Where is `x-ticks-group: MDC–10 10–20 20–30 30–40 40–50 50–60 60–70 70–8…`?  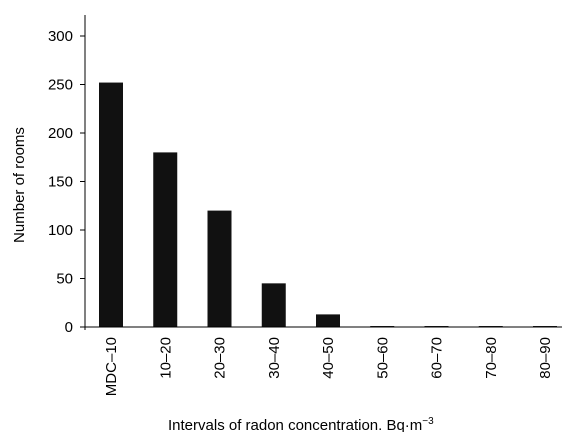 x-ticks-group: MDC–10 10–20 20–30 30–40 40–50 50–60 60–70 70–8… is located at coordinates (328, 366).